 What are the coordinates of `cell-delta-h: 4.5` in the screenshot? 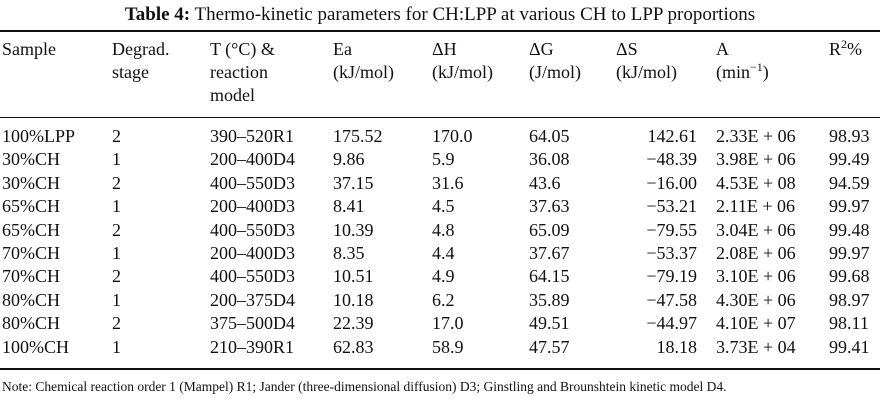 It's located at (443, 206).